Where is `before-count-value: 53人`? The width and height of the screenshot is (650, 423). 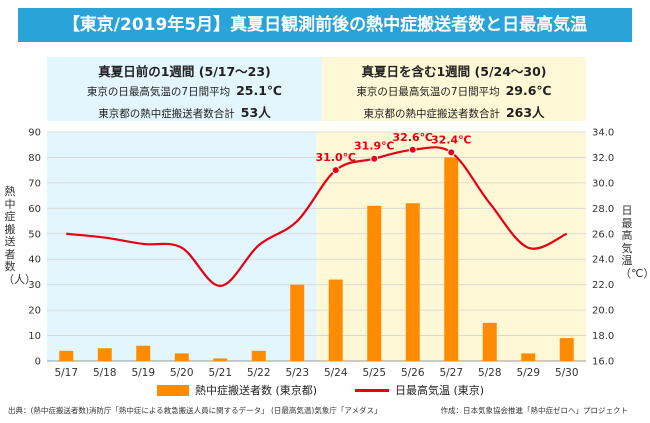
before-count-value: 53人 is located at coordinates (255, 112).